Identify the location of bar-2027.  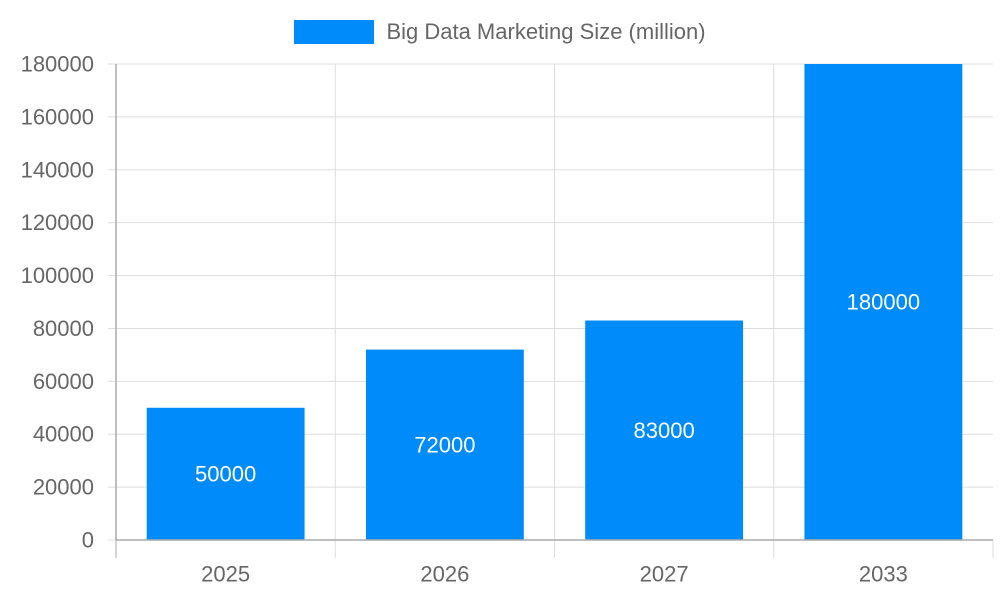
(664, 430).